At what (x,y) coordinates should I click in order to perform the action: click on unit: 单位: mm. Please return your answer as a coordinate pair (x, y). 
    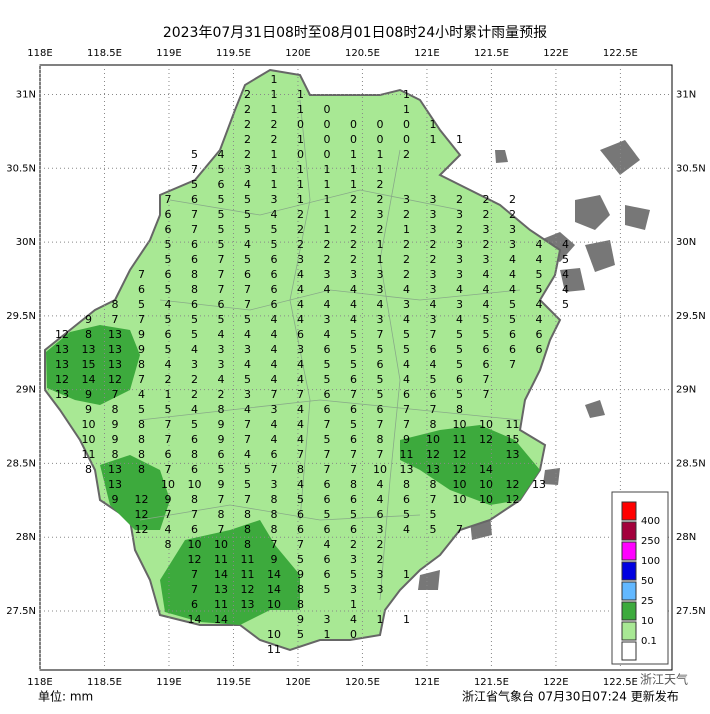
    Looking at the image, I should click on (65, 696).